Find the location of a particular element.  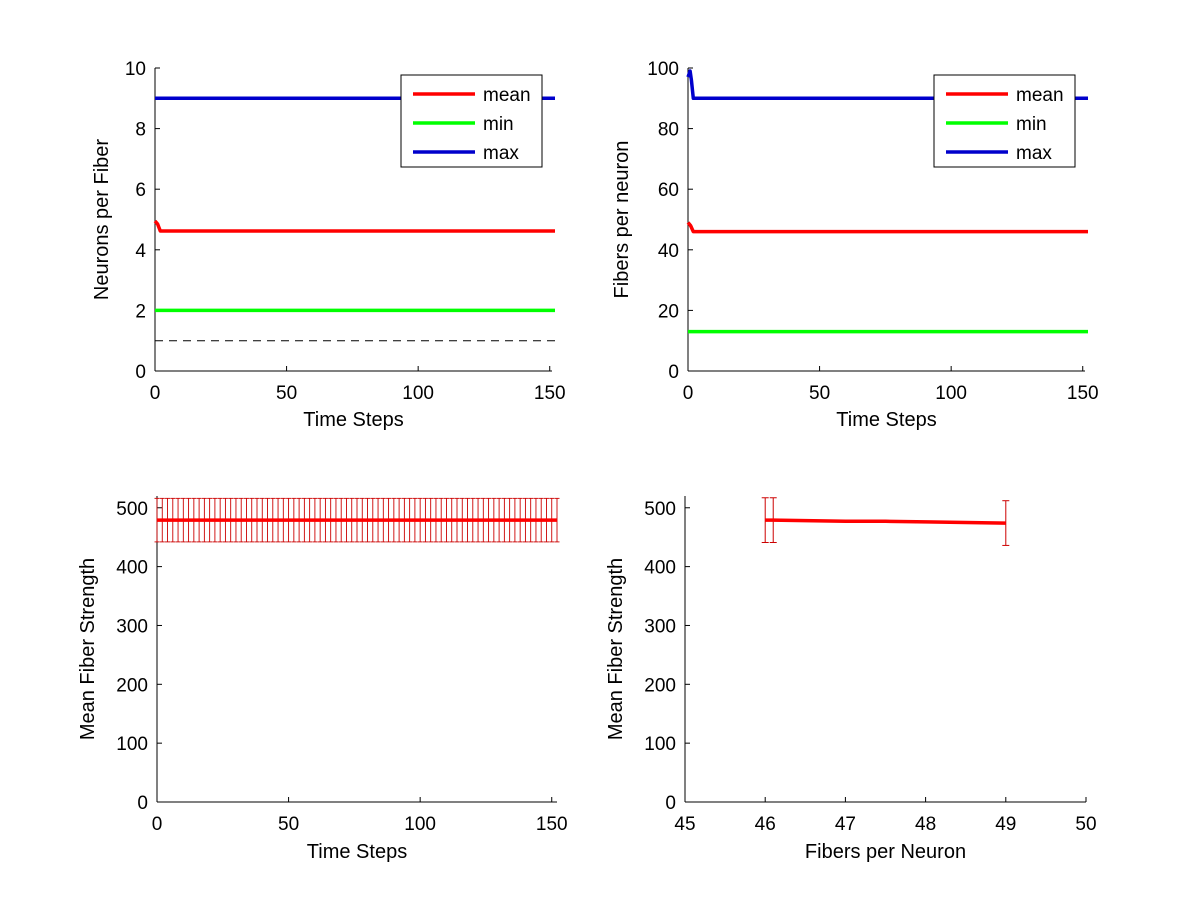

y-tick-label: 80 is located at coordinates (668, 130).